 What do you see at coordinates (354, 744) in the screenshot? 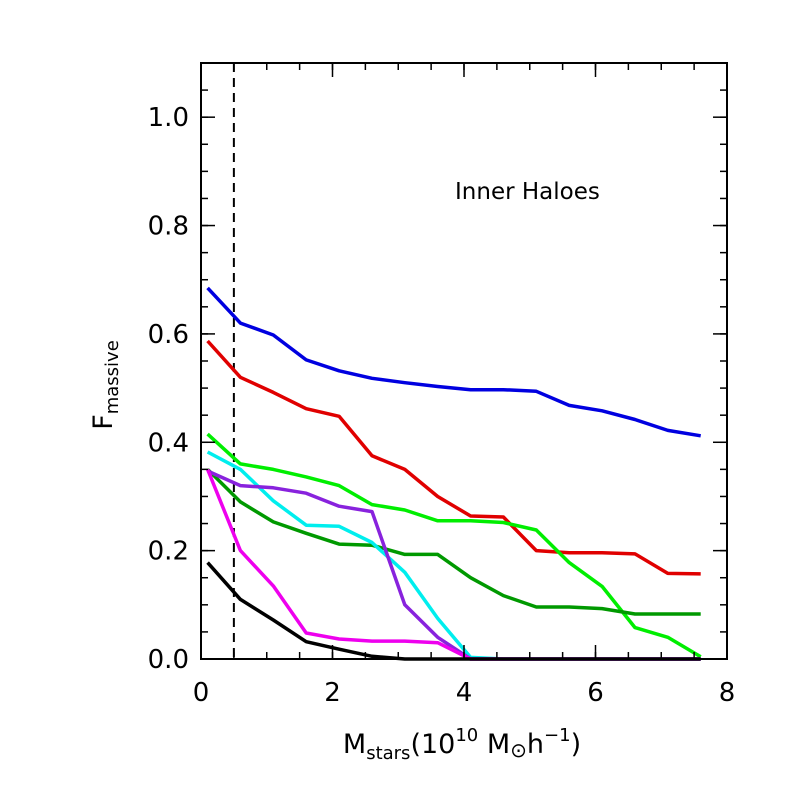
I see `x-label-main: M` at bounding box center [354, 744].